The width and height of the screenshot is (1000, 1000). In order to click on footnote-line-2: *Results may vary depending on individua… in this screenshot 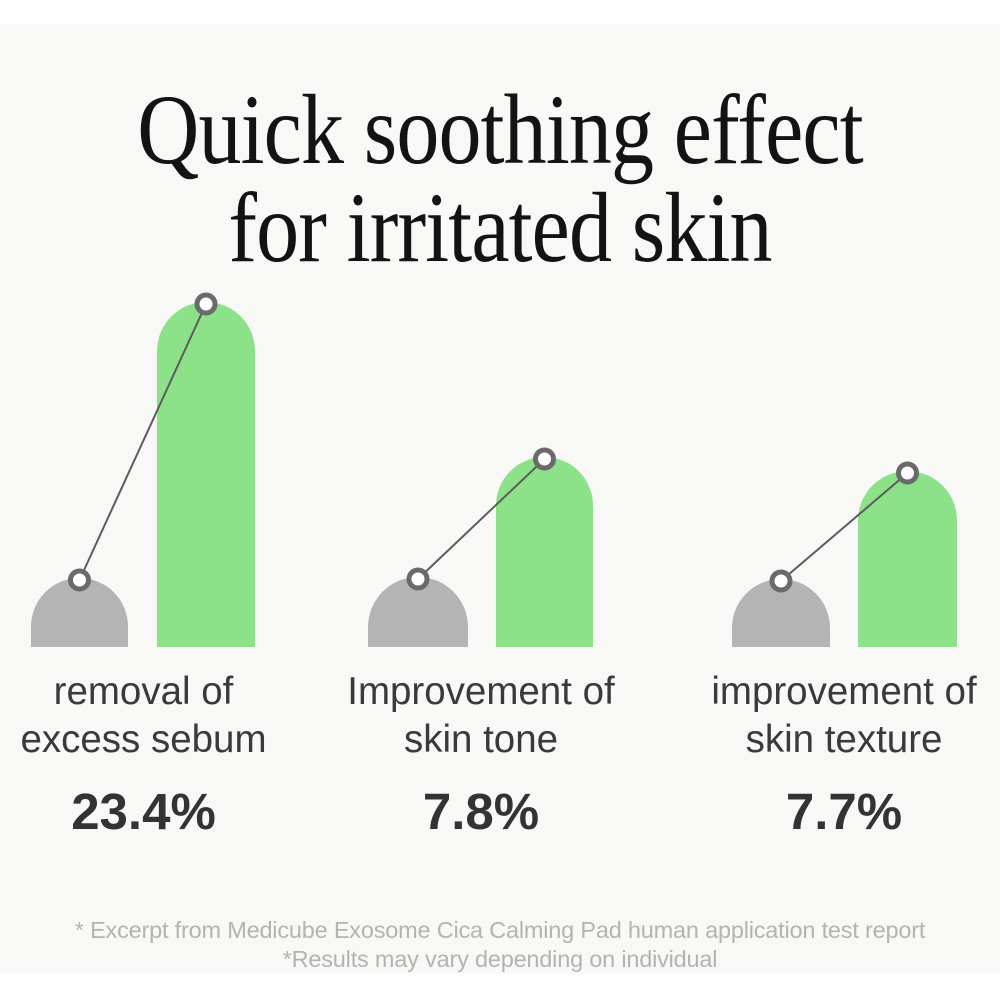, I will do `click(500, 959)`.